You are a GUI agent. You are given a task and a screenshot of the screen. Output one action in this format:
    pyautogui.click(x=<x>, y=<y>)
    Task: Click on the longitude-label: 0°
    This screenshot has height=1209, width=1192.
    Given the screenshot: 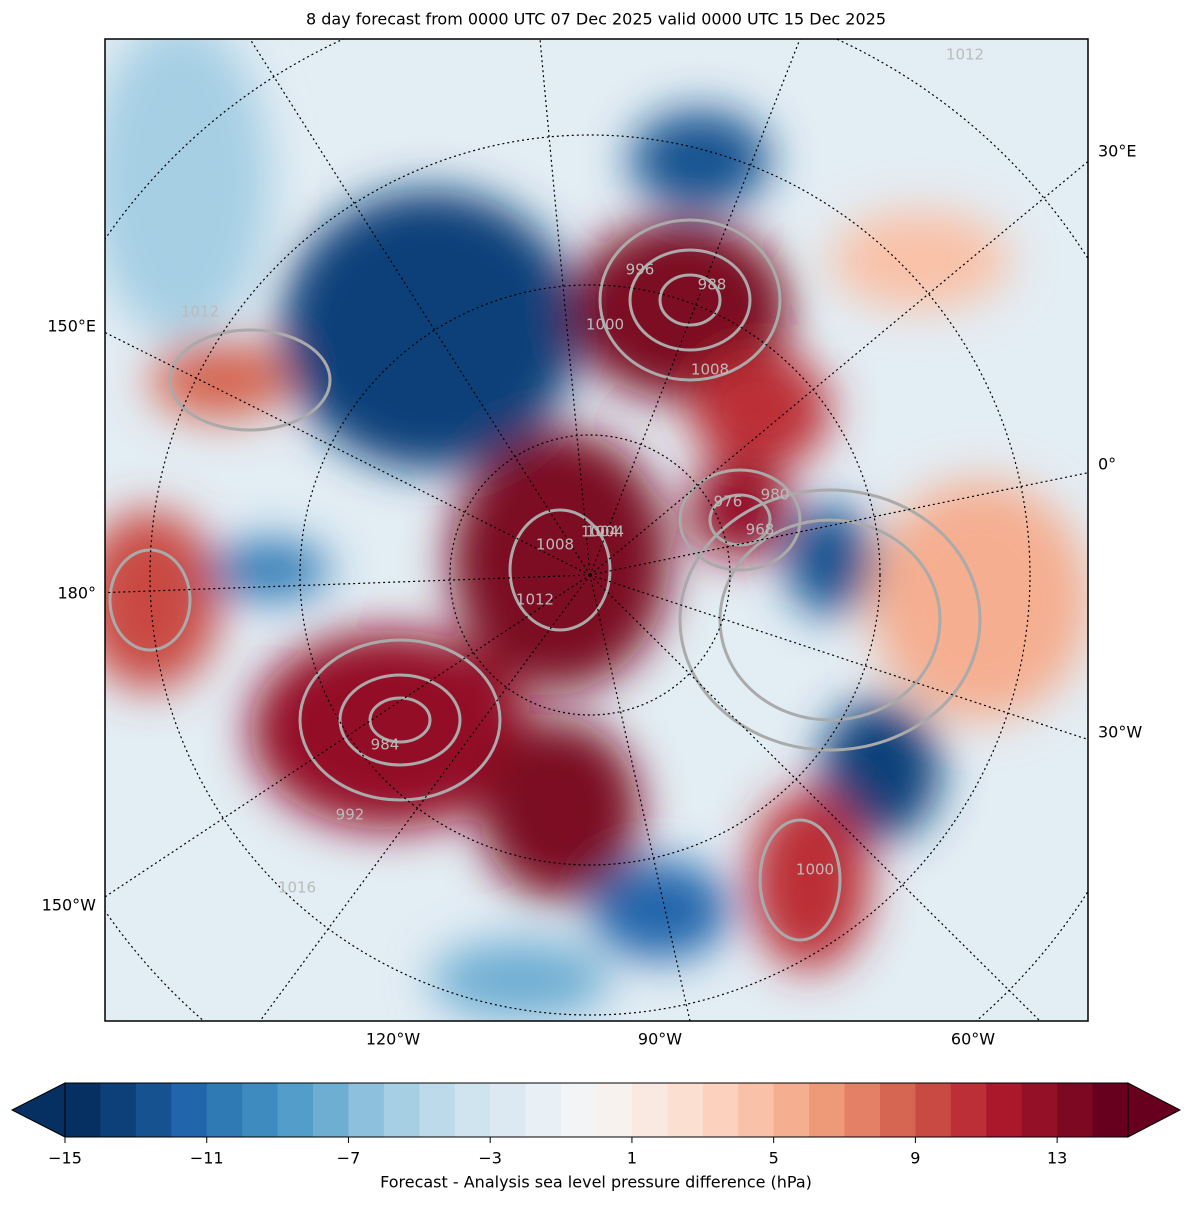 What is the action you would take?
    pyautogui.click(x=1107, y=464)
    